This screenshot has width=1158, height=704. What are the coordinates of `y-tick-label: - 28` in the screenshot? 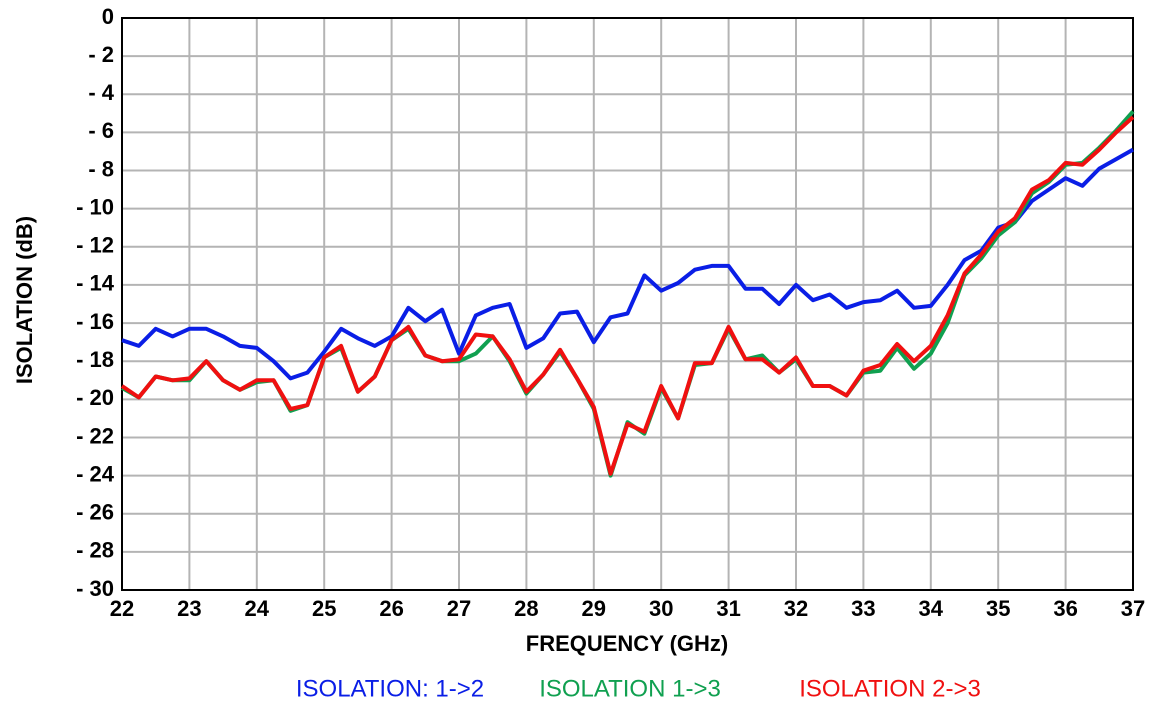 It's located at (95, 550).